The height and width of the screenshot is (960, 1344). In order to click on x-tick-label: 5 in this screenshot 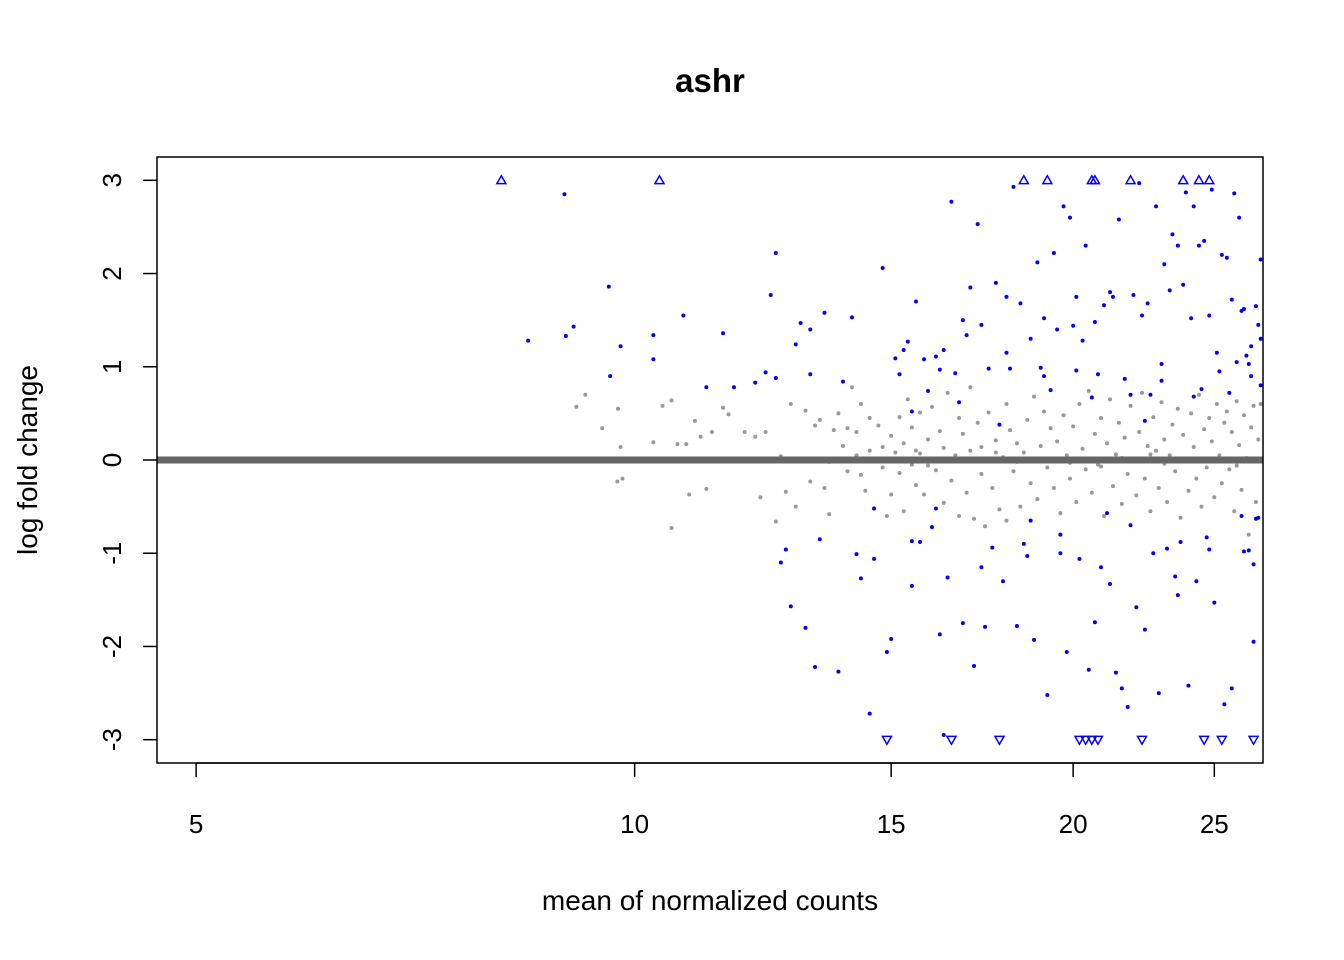, I will do `click(196, 824)`.